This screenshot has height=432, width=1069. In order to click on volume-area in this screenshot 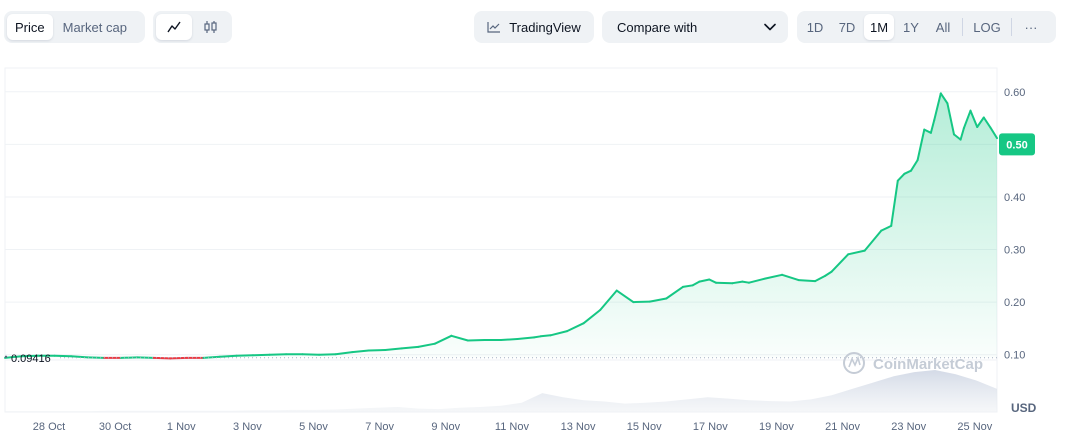, I will do `click(501, 391)`.